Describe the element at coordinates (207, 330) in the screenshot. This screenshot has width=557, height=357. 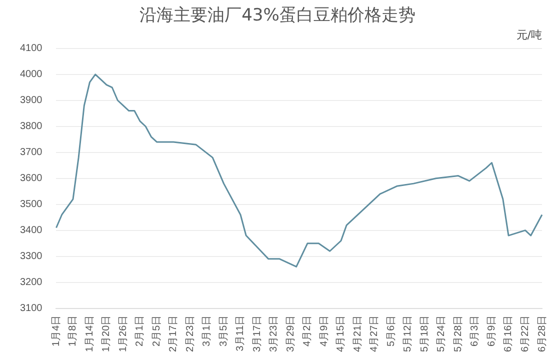
I see `x-tick-label: 3月1日` at that location.